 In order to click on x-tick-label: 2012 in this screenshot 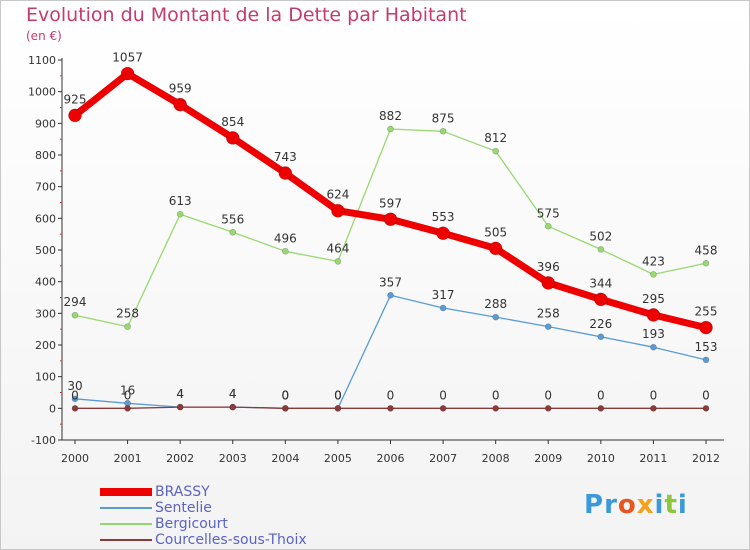, I will do `click(706, 458)`.